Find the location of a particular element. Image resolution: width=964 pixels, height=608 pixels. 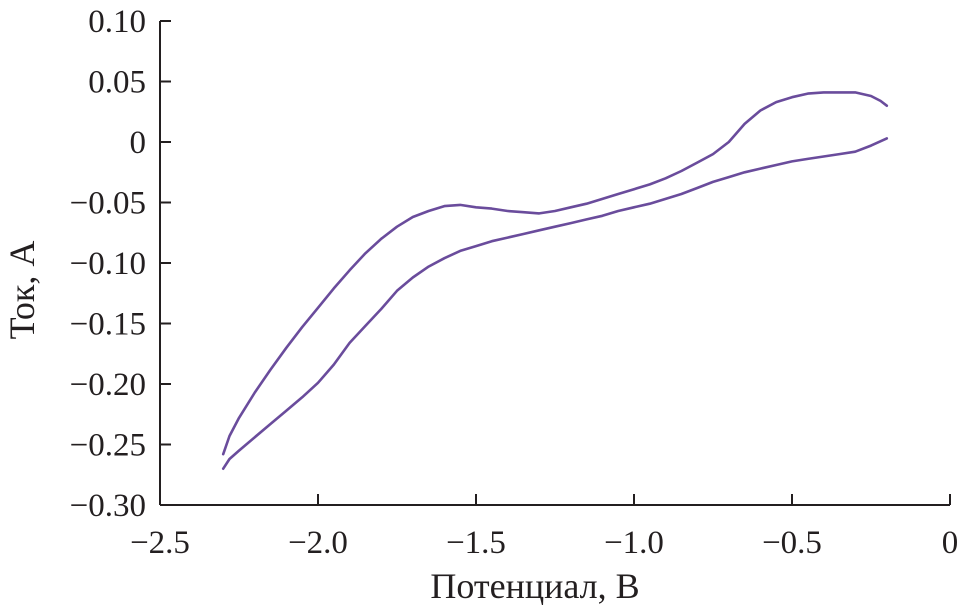

y-tick-label: −0.15 is located at coordinates (108, 325).